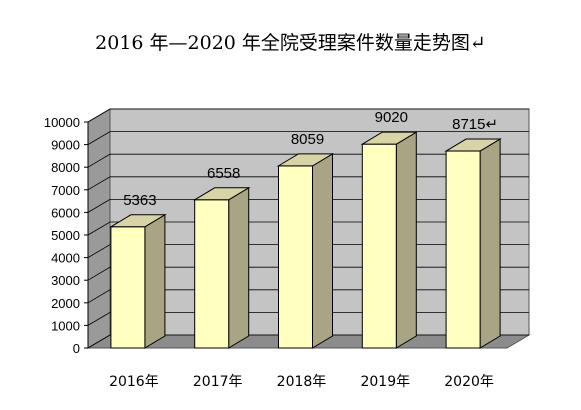  What do you see at coordinates (302, 382) in the screenshot?
I see `x-tick-label: 2018年` at bounding box center [302, 382].